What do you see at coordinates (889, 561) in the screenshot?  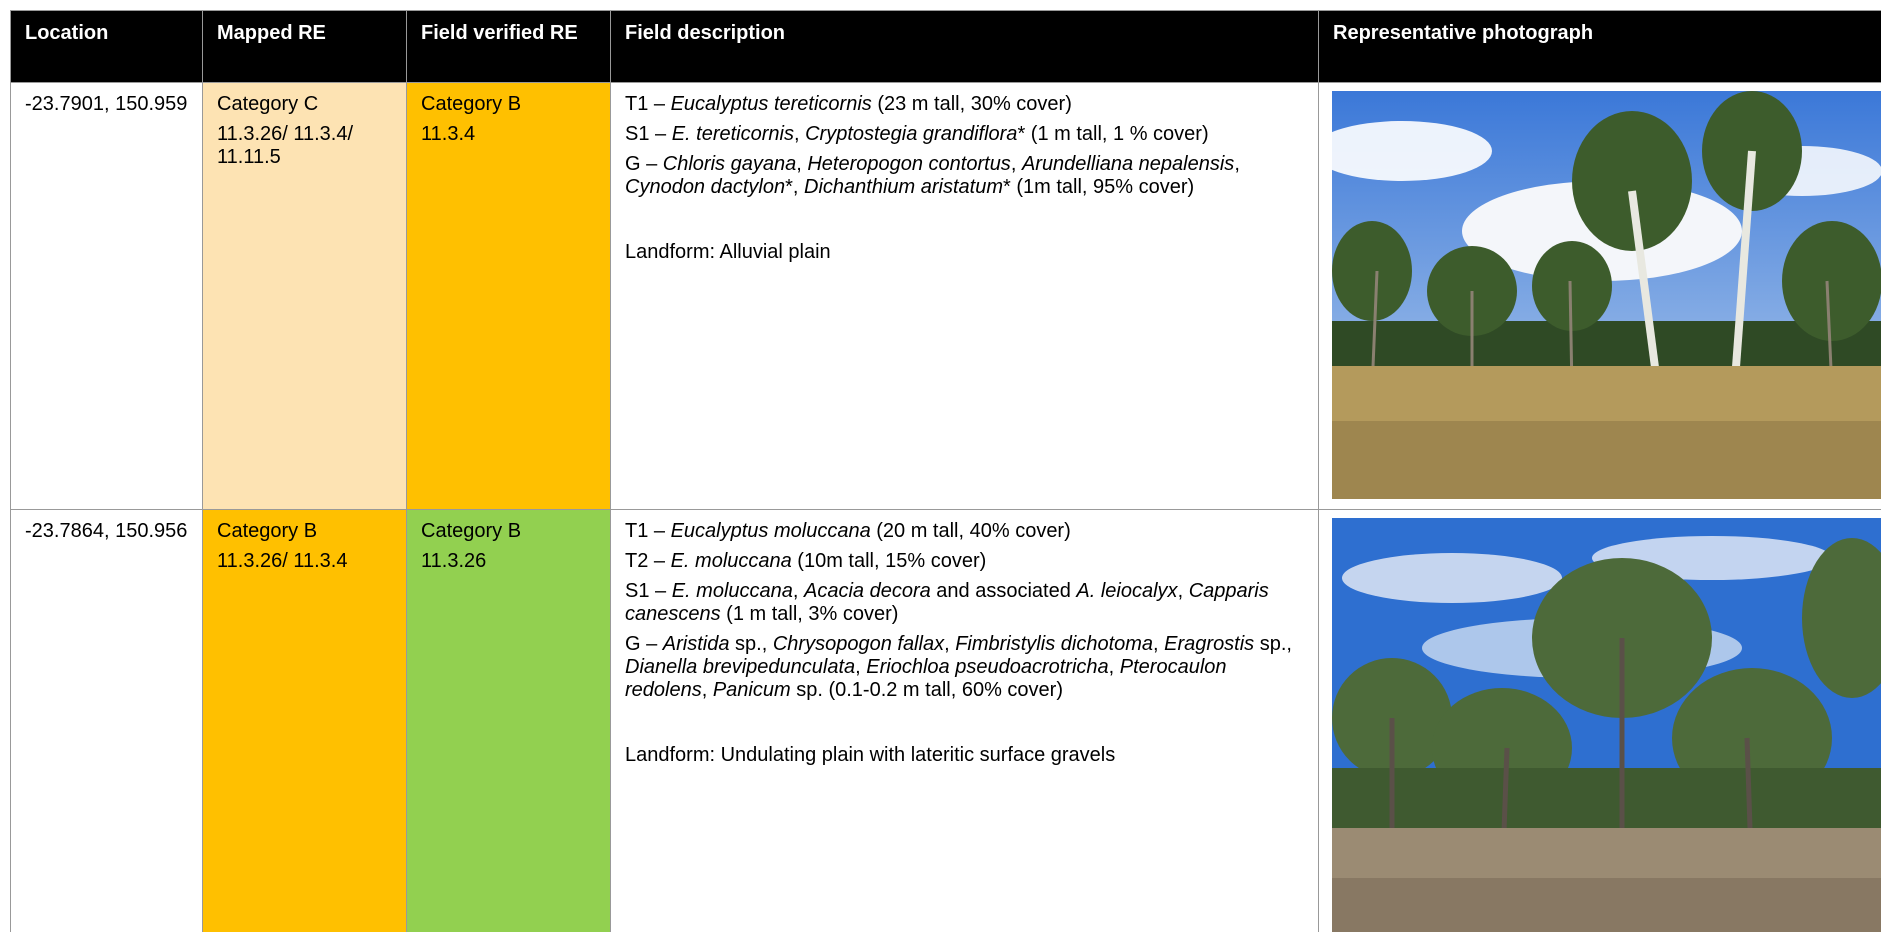 I see `text-run: (10m tall, 15% cover)` at bounding box center [889, 561].